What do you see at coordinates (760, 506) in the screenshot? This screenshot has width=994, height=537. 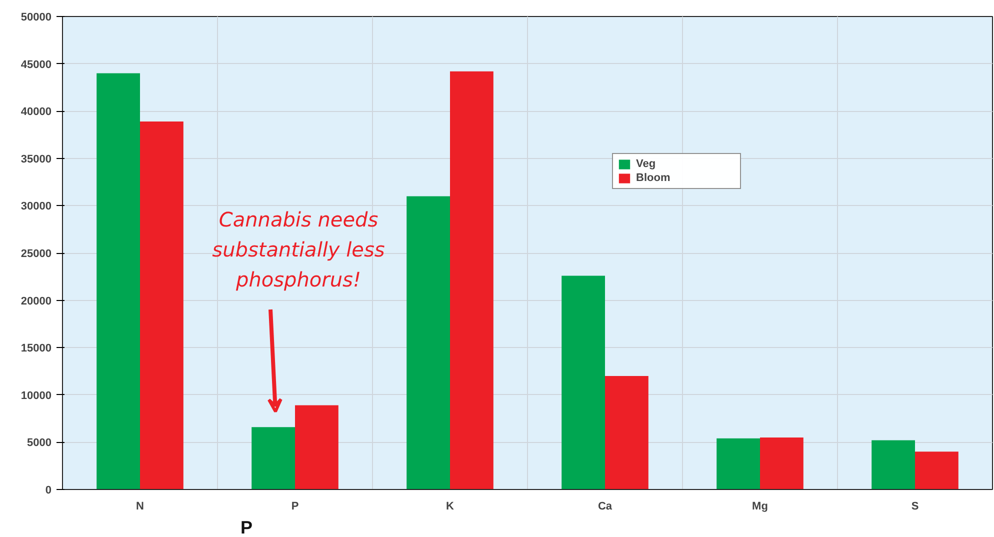 I see `x-tick-label: Mg` at bounding box center [760, 506].